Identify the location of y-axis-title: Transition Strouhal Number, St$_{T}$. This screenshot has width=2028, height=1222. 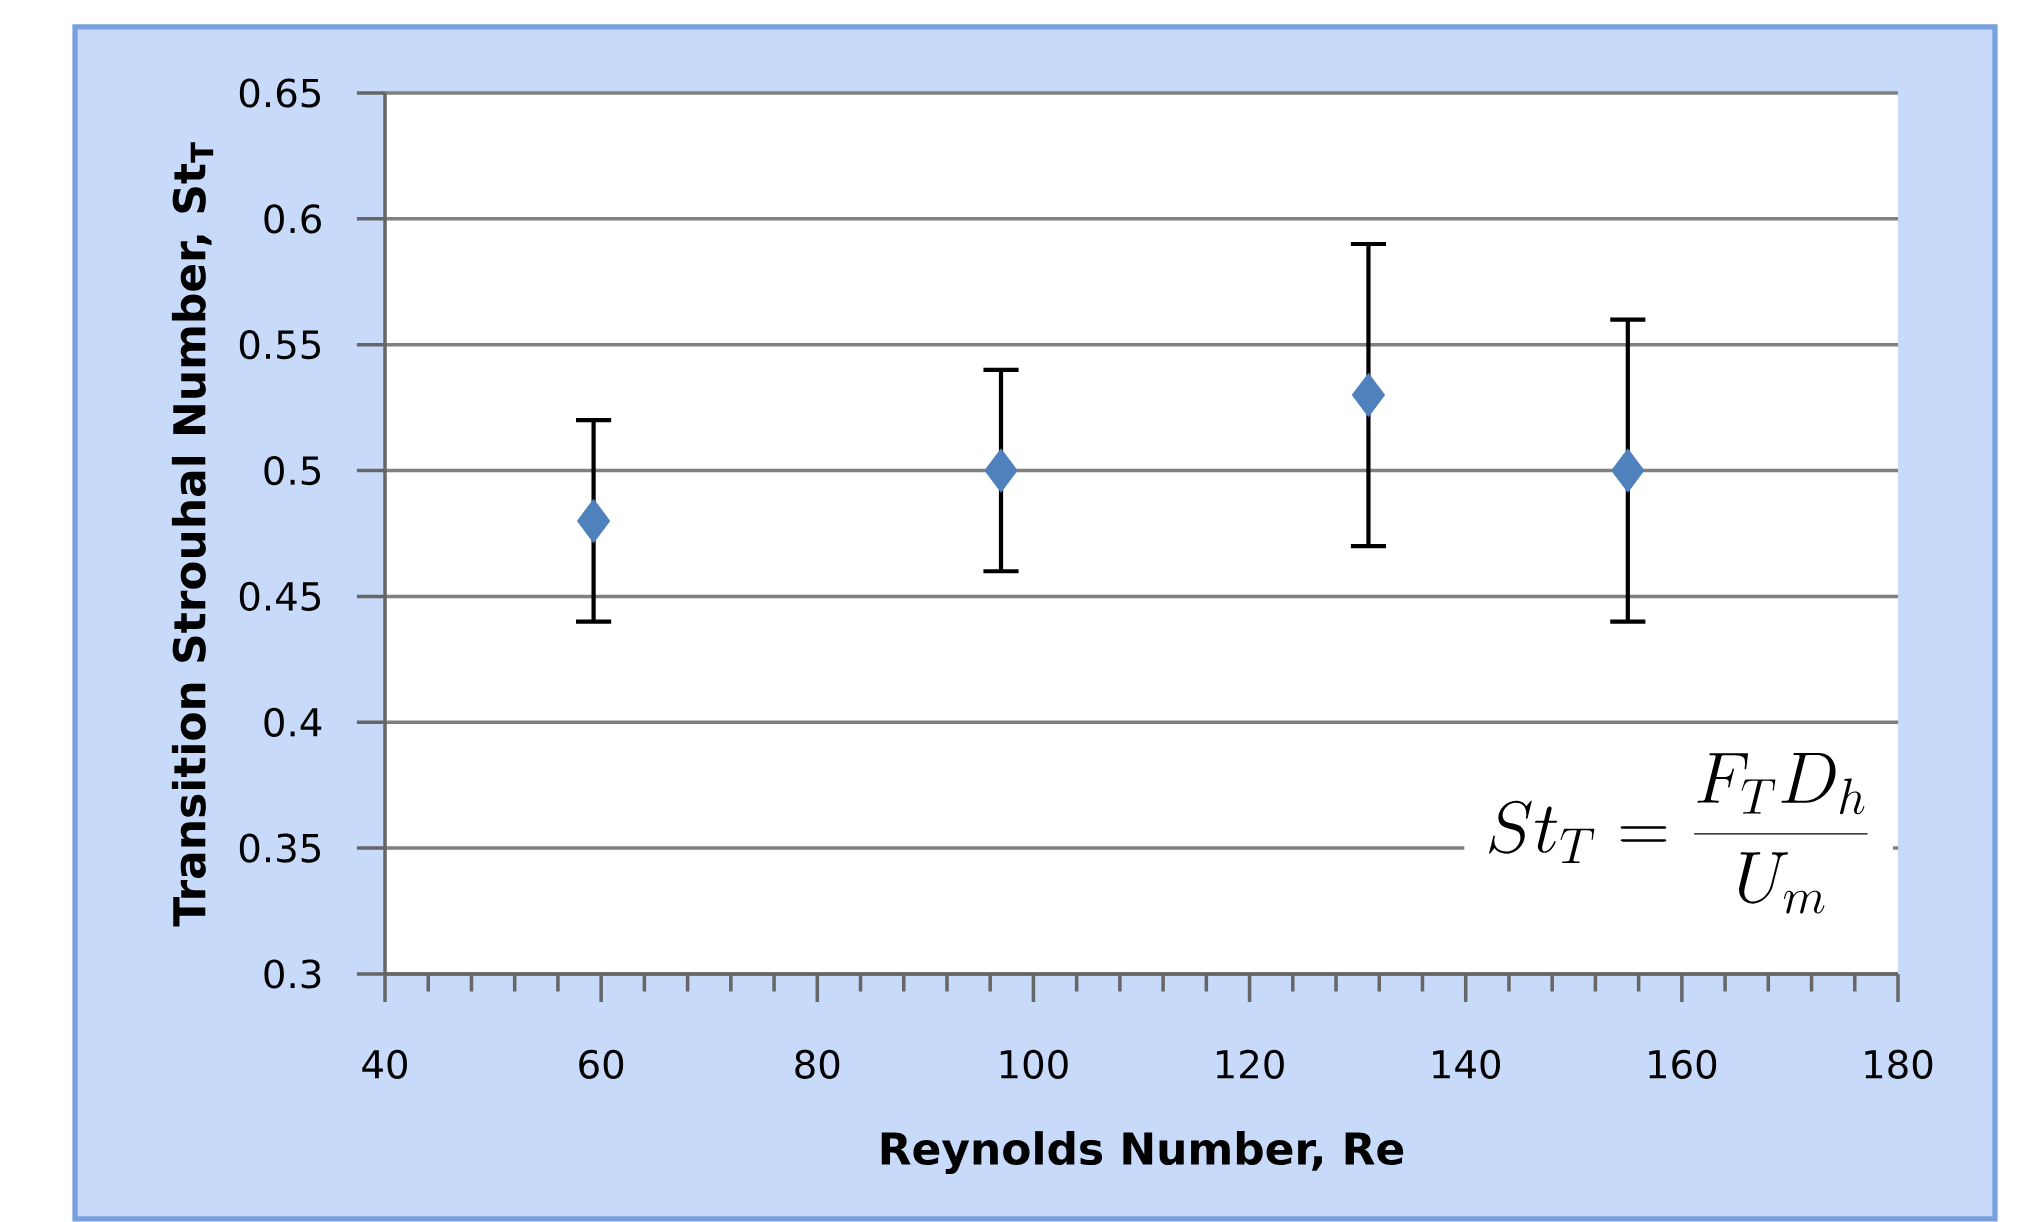
(192, 534).